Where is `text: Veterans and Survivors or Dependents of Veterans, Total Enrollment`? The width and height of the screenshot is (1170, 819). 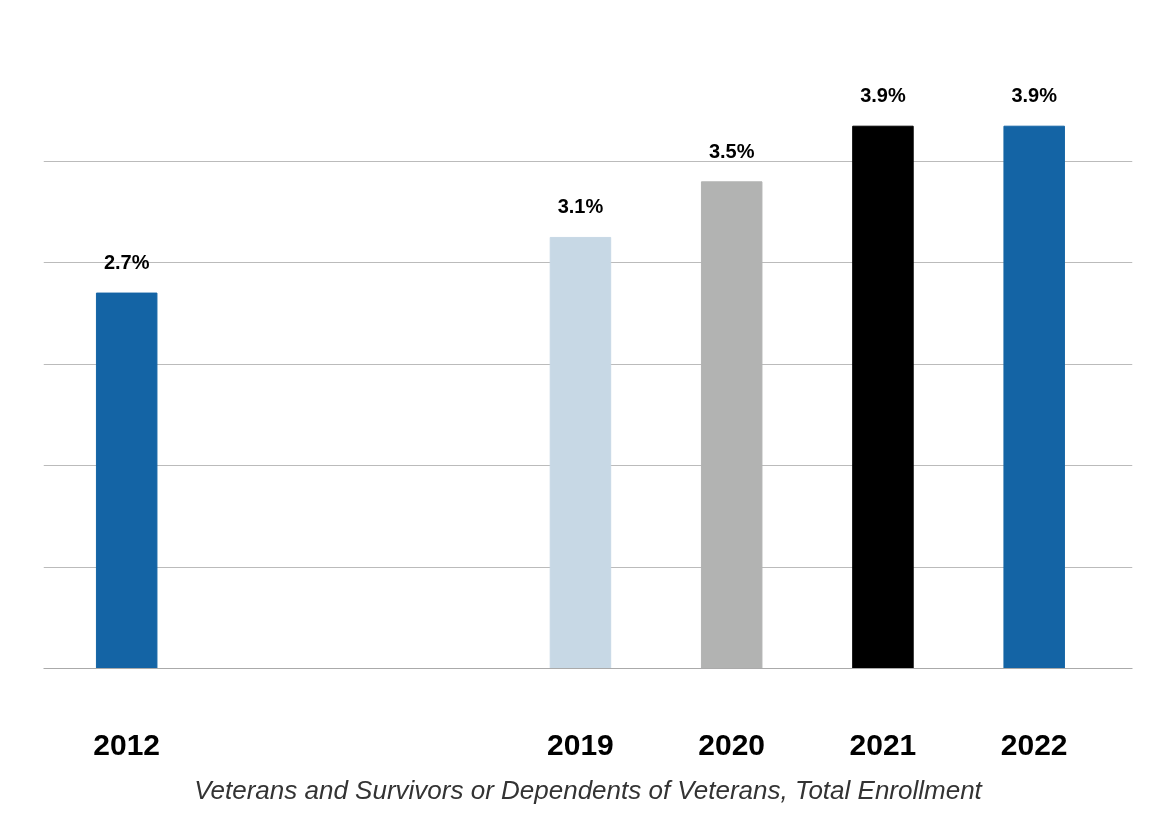 text: Veterans and Survivors or Dependents of Veterans, Total Enrollment is located at coordinates (589, 789).